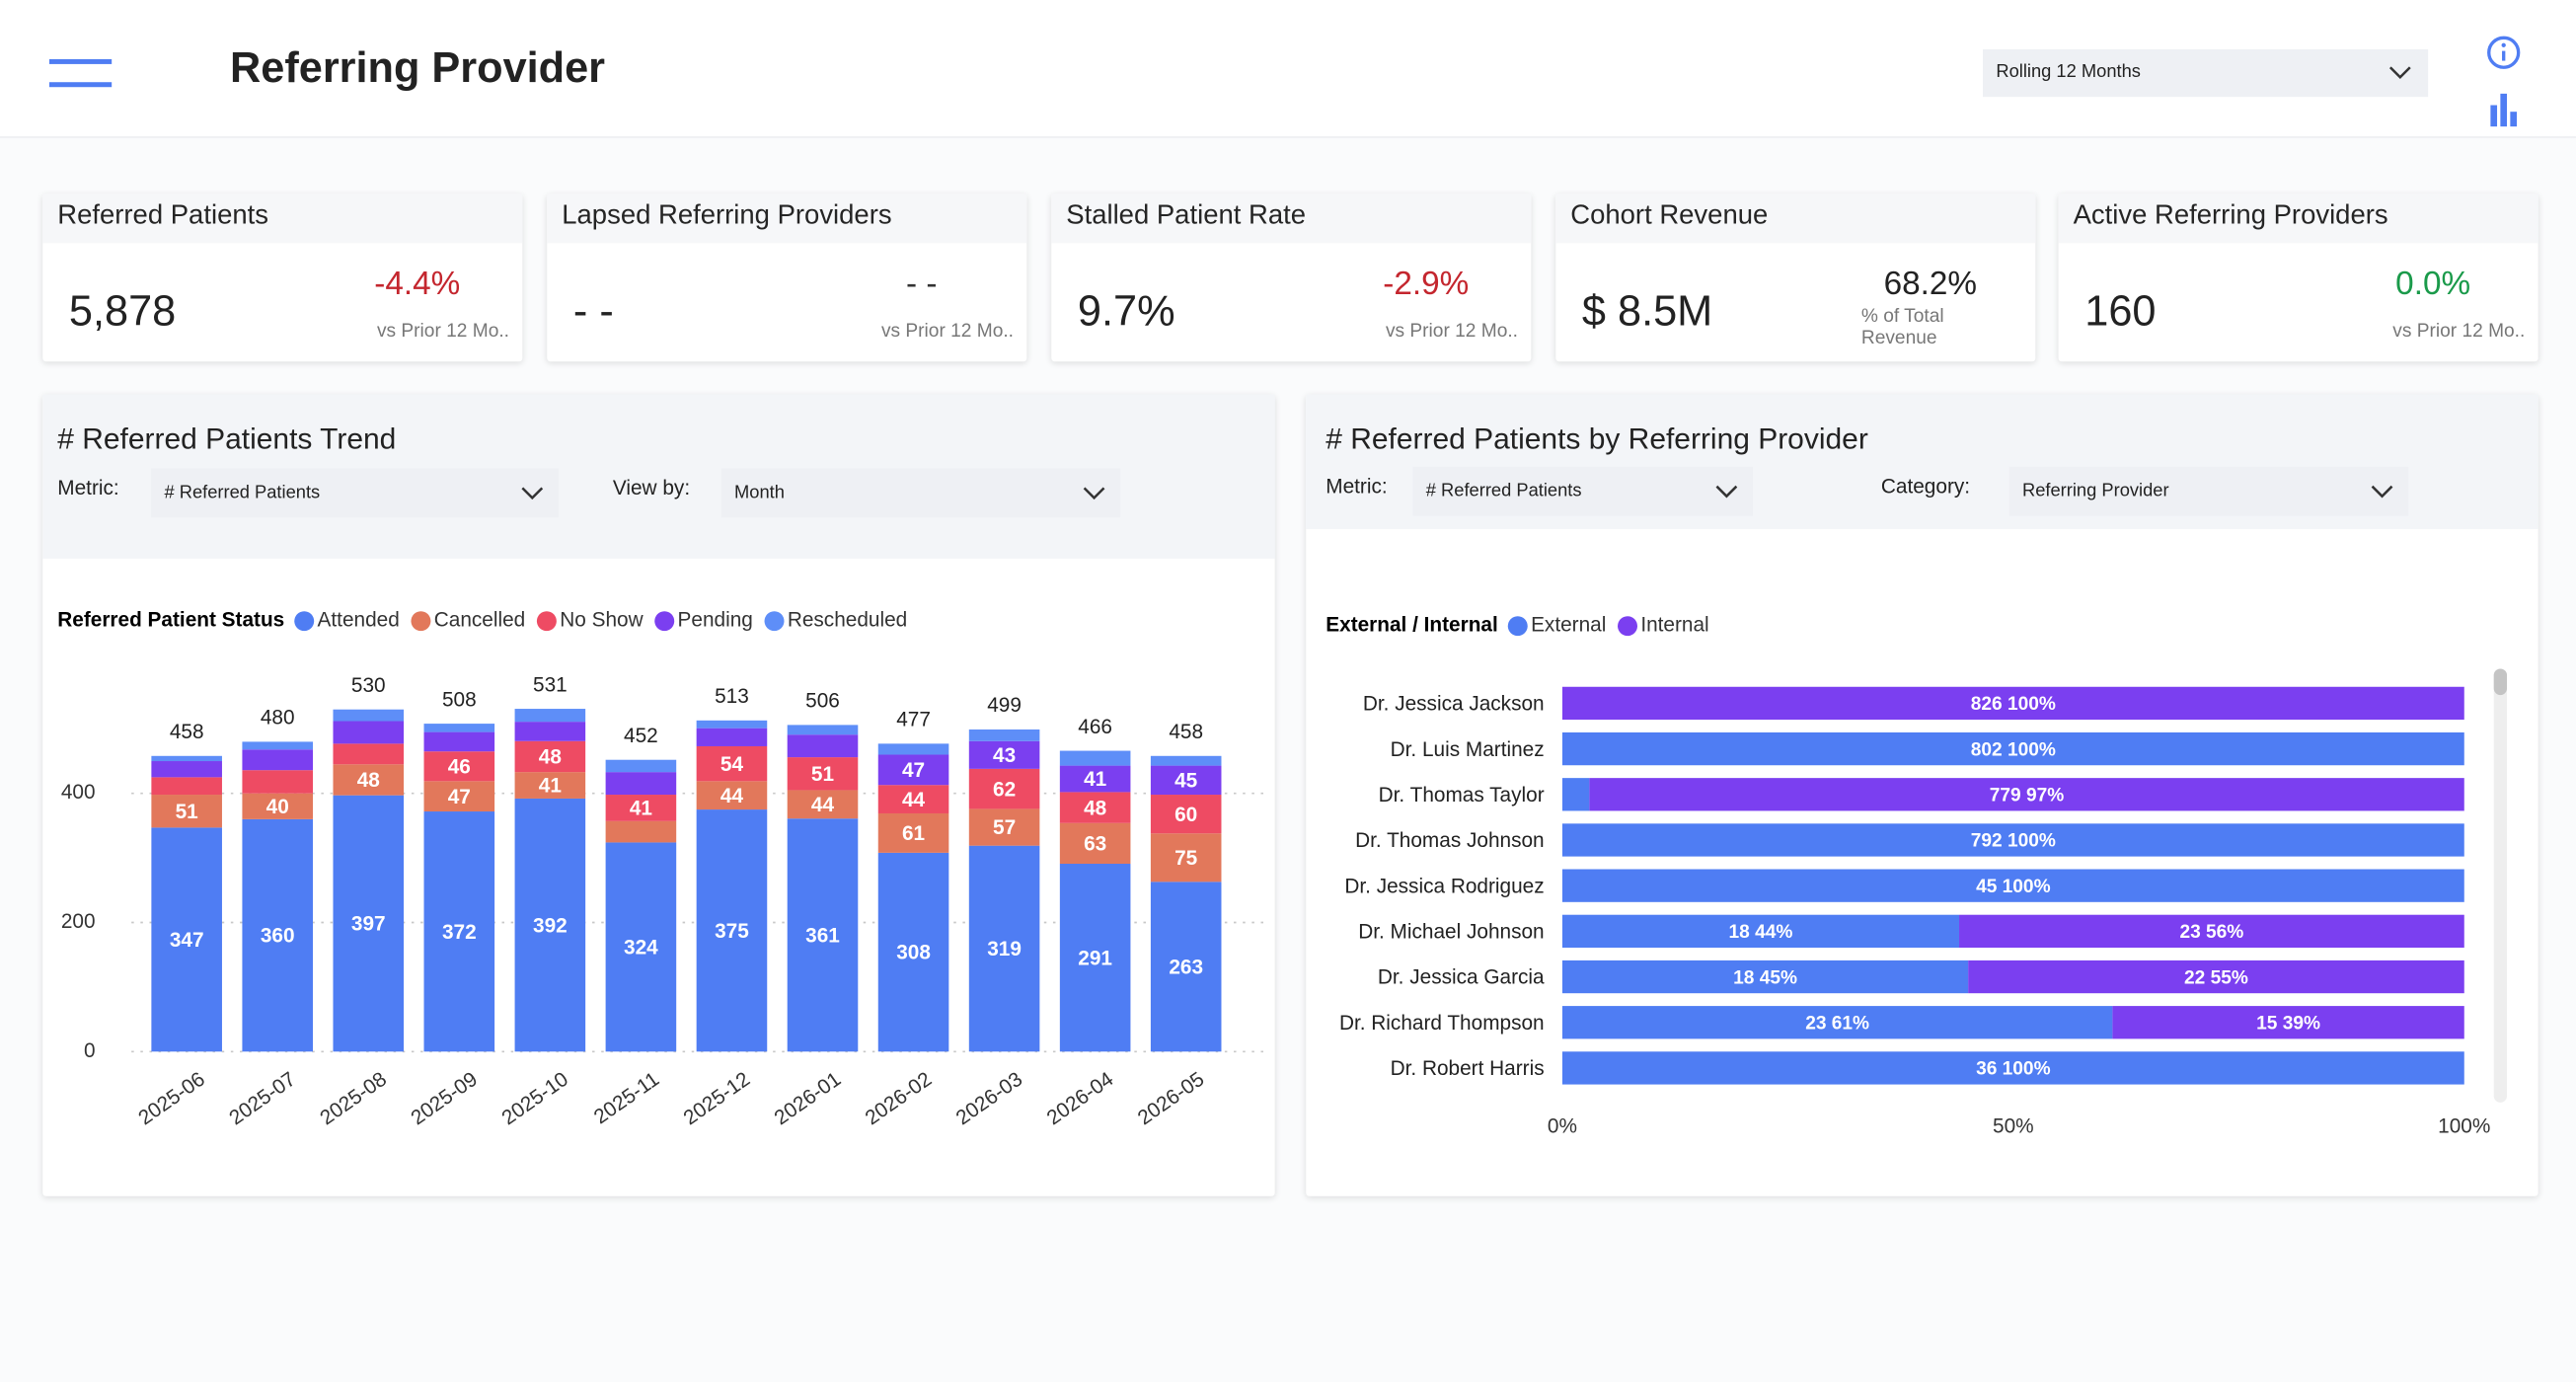 The height and width of the screenshot is (1382, 2576). Describe the element at coordinates (1004, 705) in the screenshot. I see `total-label: 499` at that location.